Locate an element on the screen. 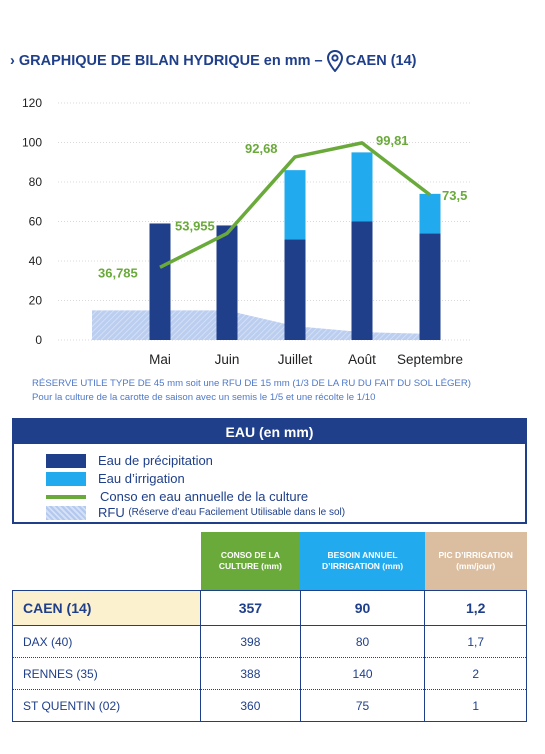 The height and width of the screenshot is (754, 545). row-pic: 1 is located at coordinates (475, 705).